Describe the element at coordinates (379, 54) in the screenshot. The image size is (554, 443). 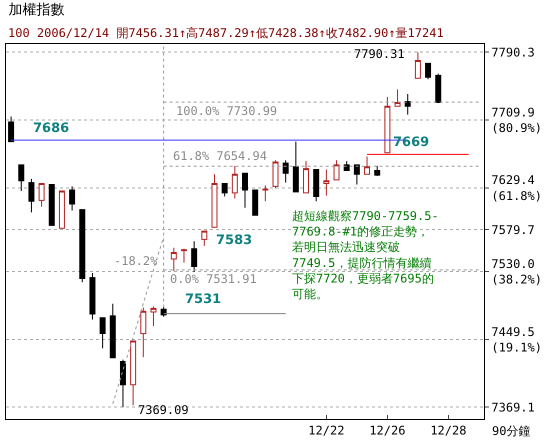
I see `annotation: 7790.31` at that location.